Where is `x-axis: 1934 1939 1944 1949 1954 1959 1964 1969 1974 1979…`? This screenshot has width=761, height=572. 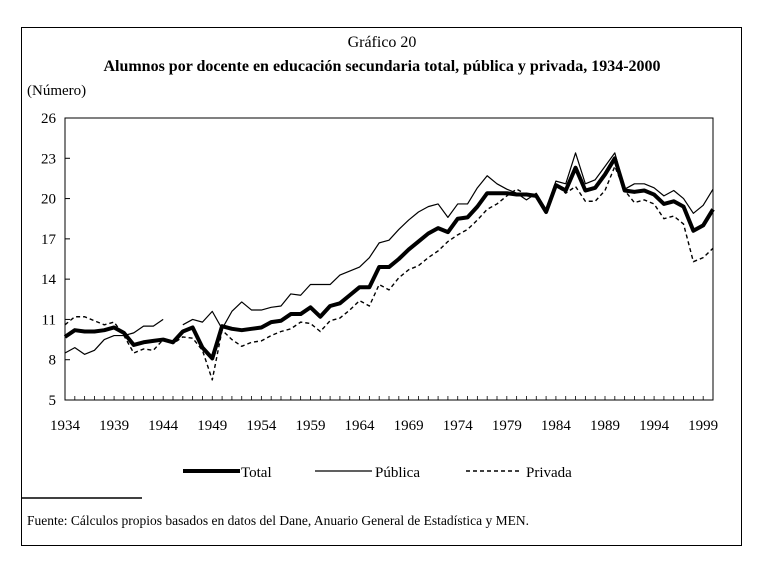
x-axis: 1934 1939 1944 1949 1954 1959 1964 1969 1974 1979… is located at coordinates (384, 415).